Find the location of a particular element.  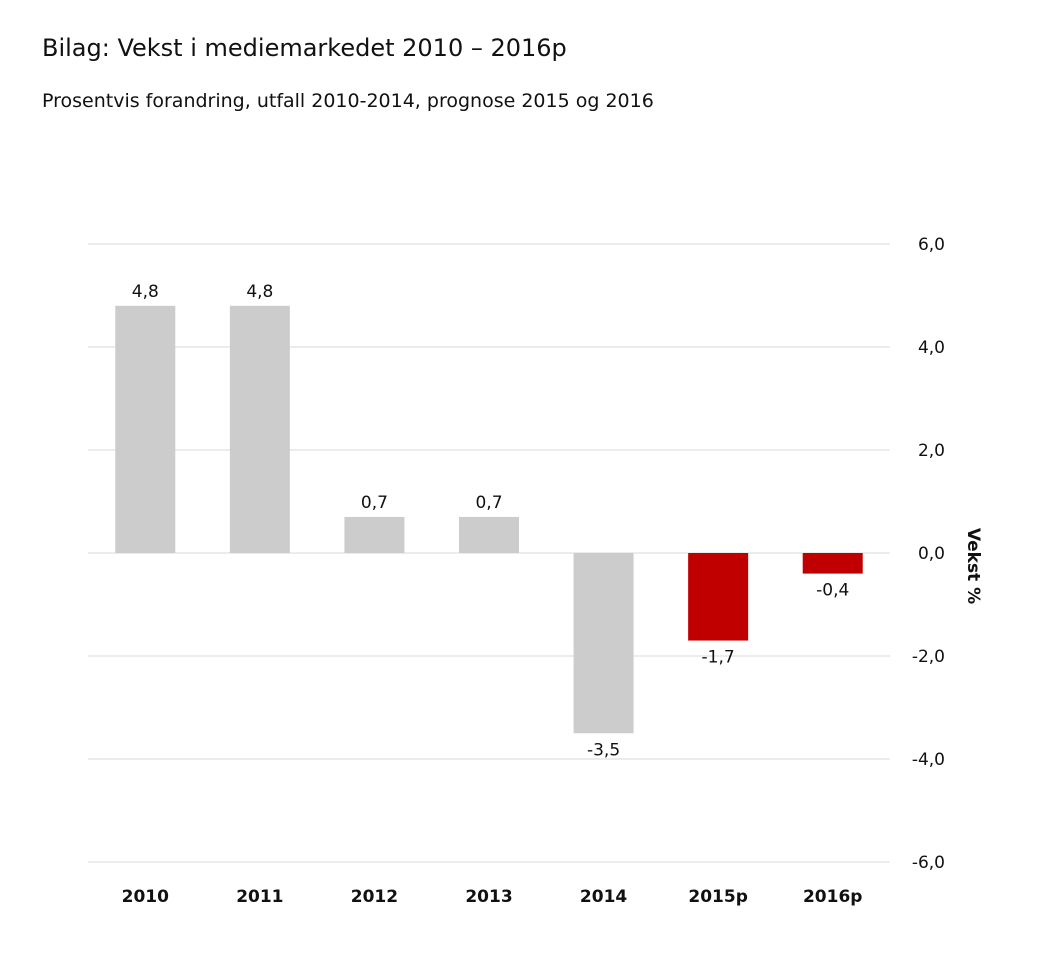

data-label-2014: -3,5 is located at coordinates (603, 750).